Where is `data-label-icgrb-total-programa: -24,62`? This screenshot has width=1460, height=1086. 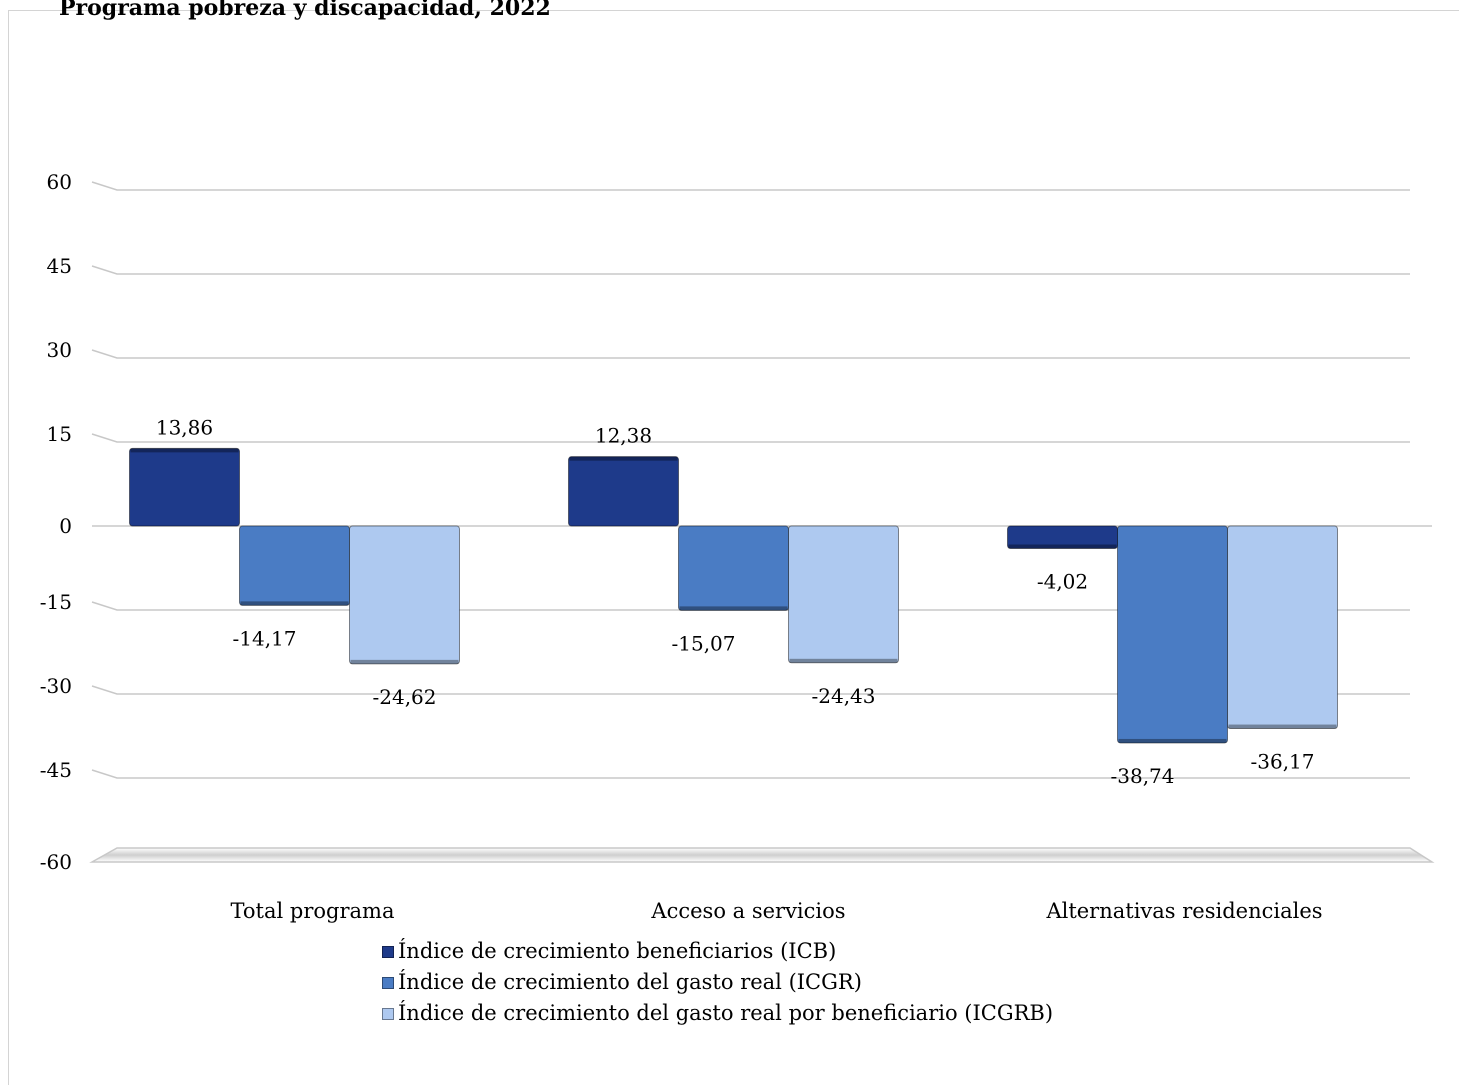 data-label-icgrb-total-programa: -24,62 is located at coordinates (404, 697).